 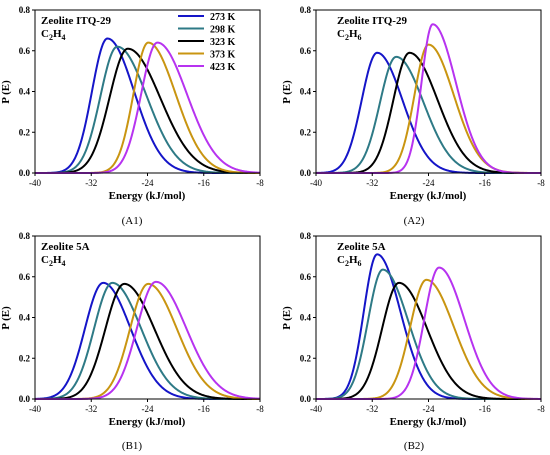 I want to click on plot-frame, so click(x=147, y=317).